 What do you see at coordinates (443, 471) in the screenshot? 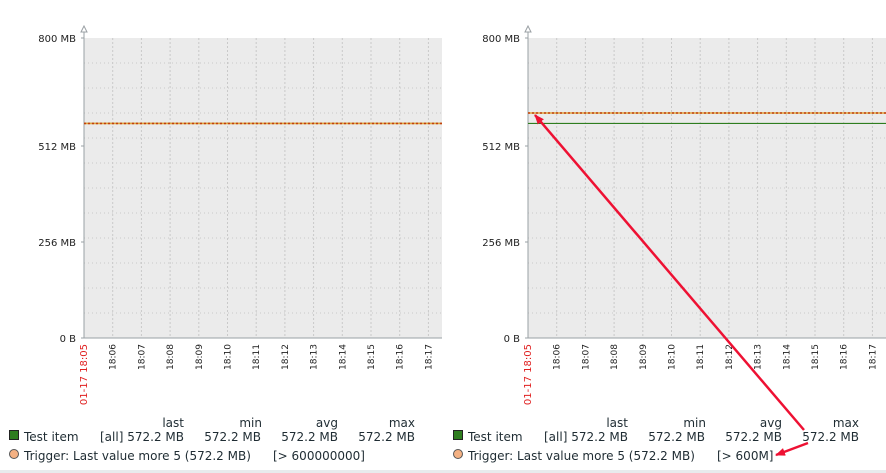
I see `bottom-divider` at bounding box center [443, 471].